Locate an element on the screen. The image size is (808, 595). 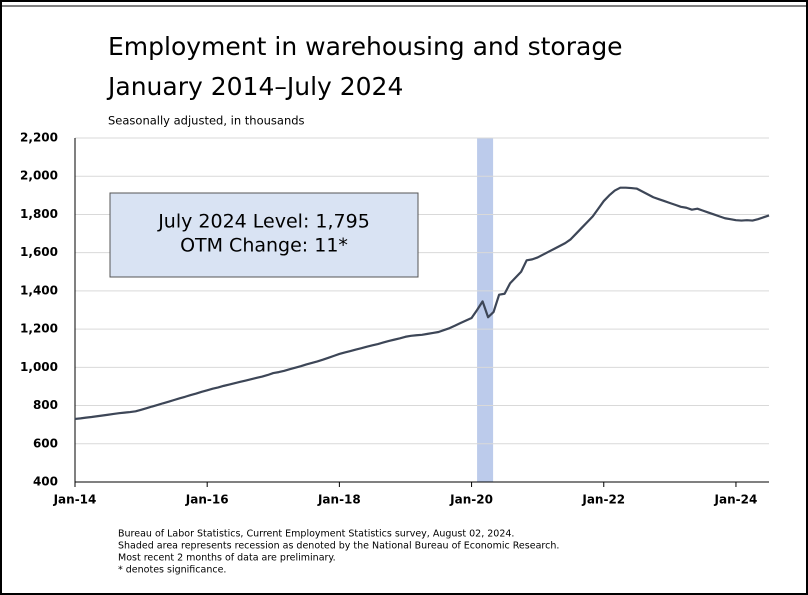
chart-subtitle: January 2014–July 2024 is located at coordinates (254, 86).